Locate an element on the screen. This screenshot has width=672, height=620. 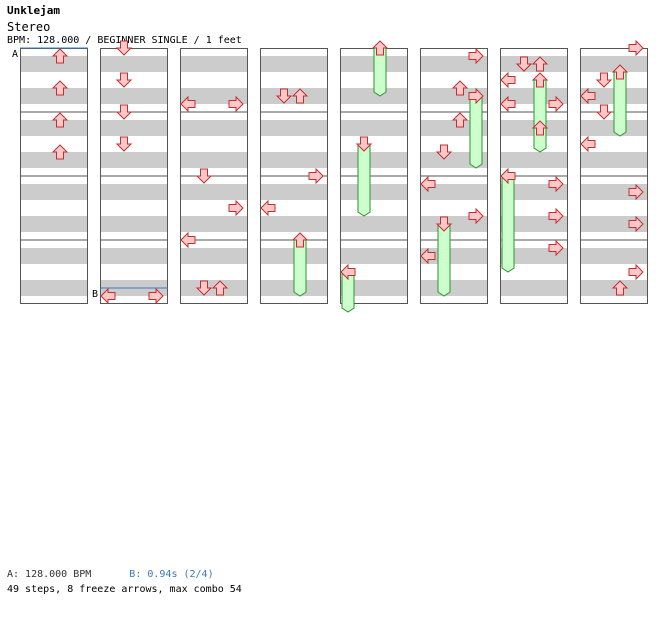
marker-label: A is located at coordinates (15, 54).